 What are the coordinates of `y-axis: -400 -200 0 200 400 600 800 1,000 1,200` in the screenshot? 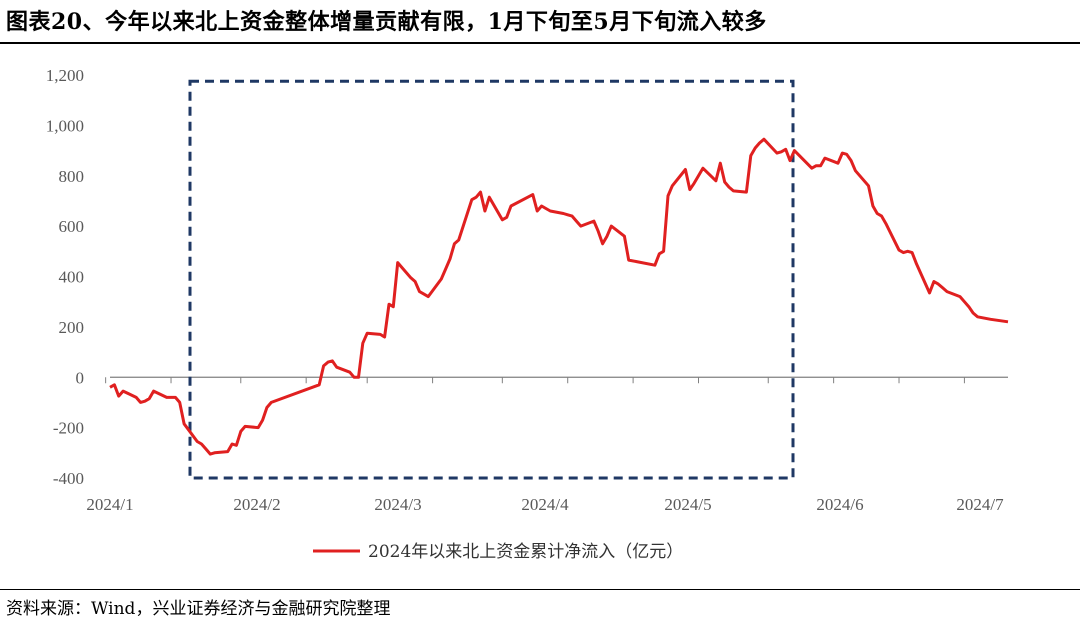 It's located at (65, 277).